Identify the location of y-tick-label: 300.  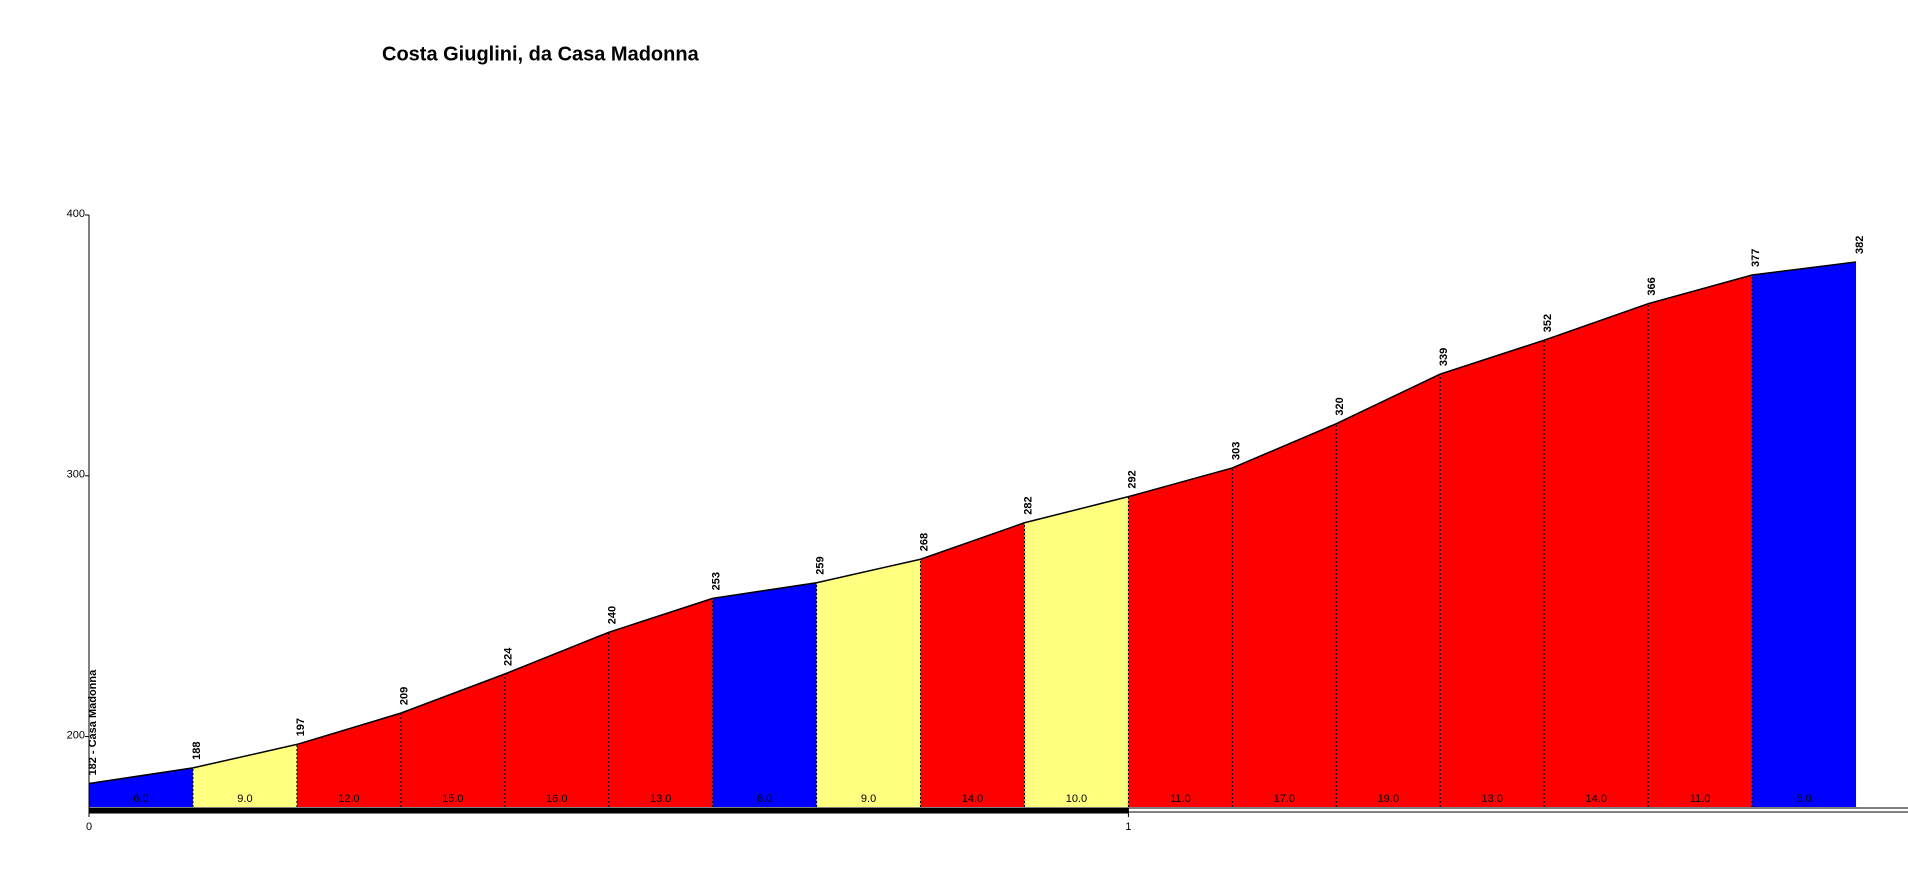
(76, 475).